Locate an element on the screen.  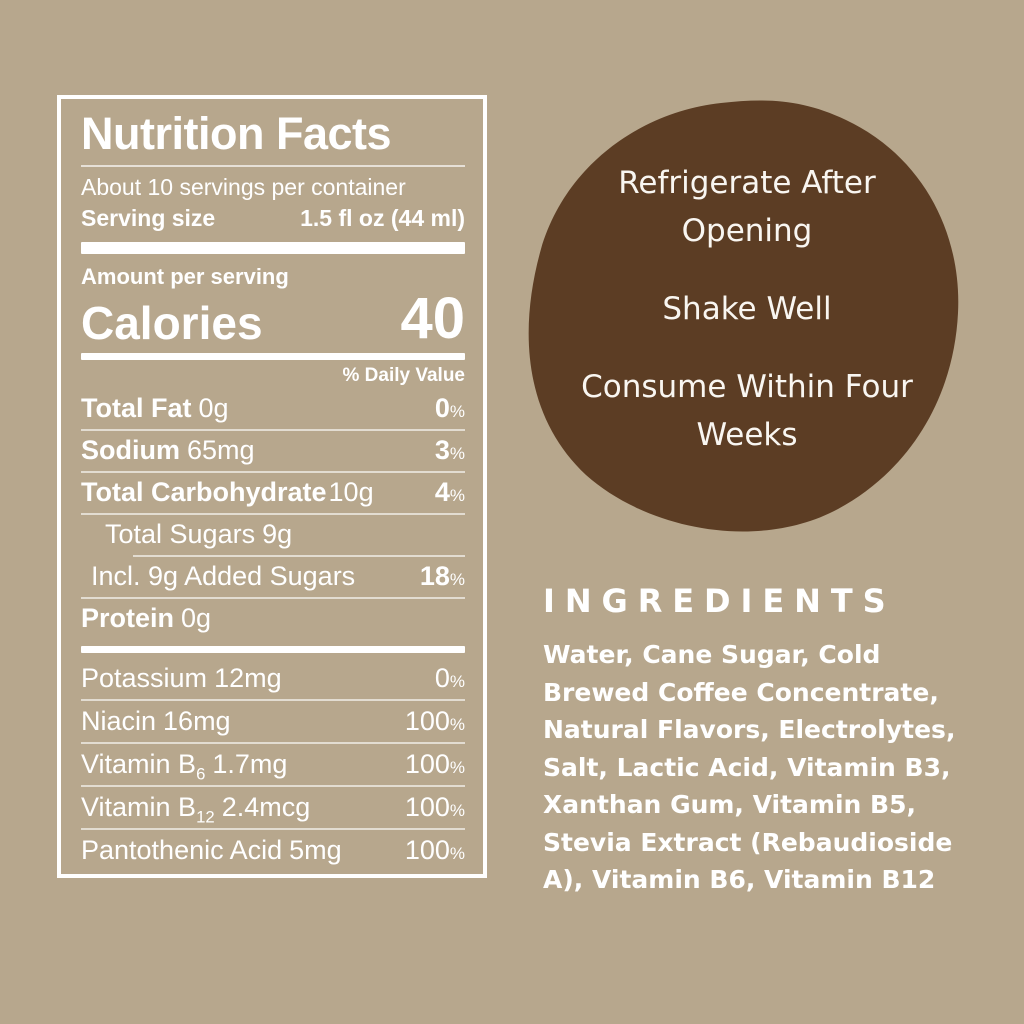
vitamin-label: Pantothenic Acid is located at coordinates (182, 849).